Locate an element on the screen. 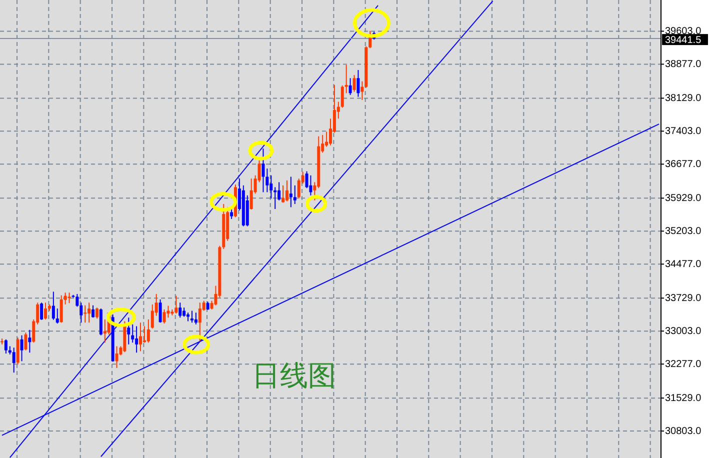  ref-line-label: 39441.5 is located at coordinates (683, 40).